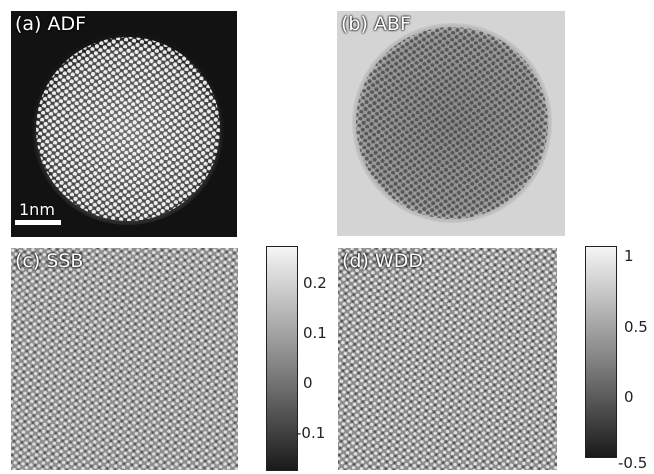  What do you see at coordinates (315, 283) in the screenshot?
I see `colorbar-ssb-tick: 0.2` at bounding box center [315, 283].